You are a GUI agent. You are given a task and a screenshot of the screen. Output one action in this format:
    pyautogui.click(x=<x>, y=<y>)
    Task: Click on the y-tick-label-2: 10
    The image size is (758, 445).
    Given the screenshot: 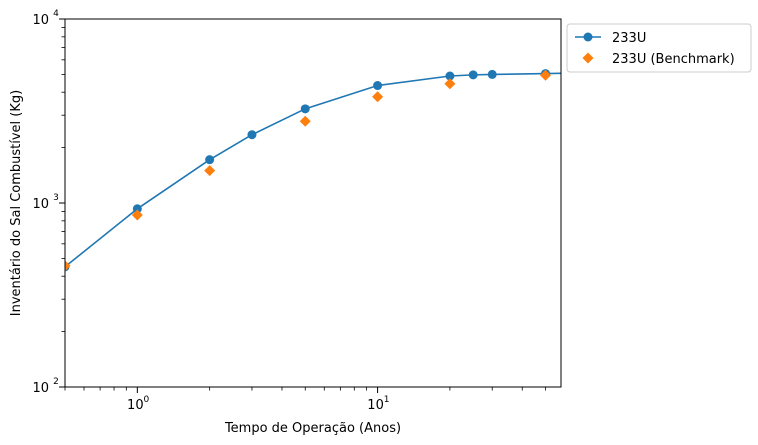 What is the action you would take?
    pyautogui.click(x=40, y=20)
    